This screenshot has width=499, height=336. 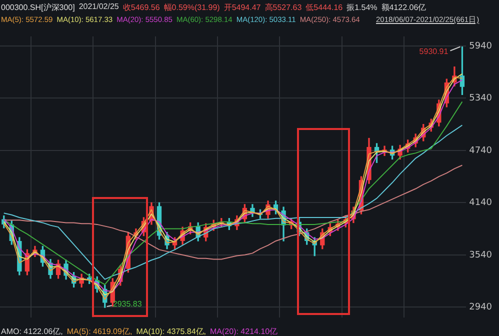 I want to click on chart-title: 000300.SH[沪深300], so click(x=38, y=7).